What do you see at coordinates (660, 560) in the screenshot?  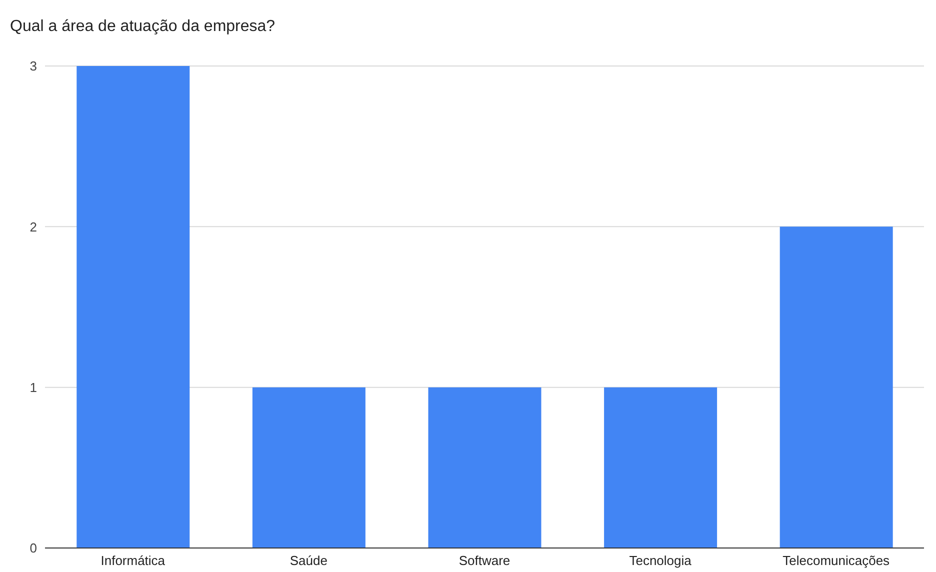 I see `x-tick-label: Tecnologia` at bounding box center [660, 560].